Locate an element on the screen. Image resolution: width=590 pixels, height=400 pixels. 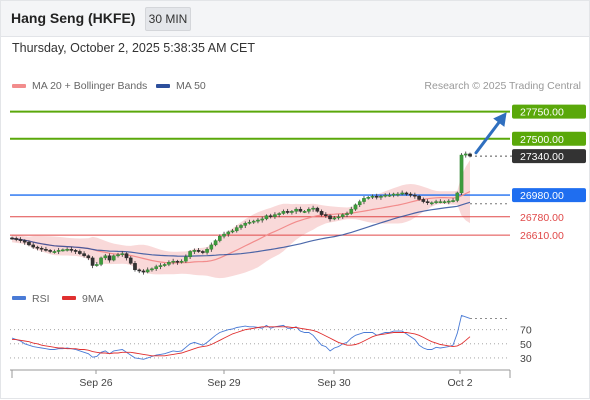
ma20-swatch is located at coordinates (19, 86).